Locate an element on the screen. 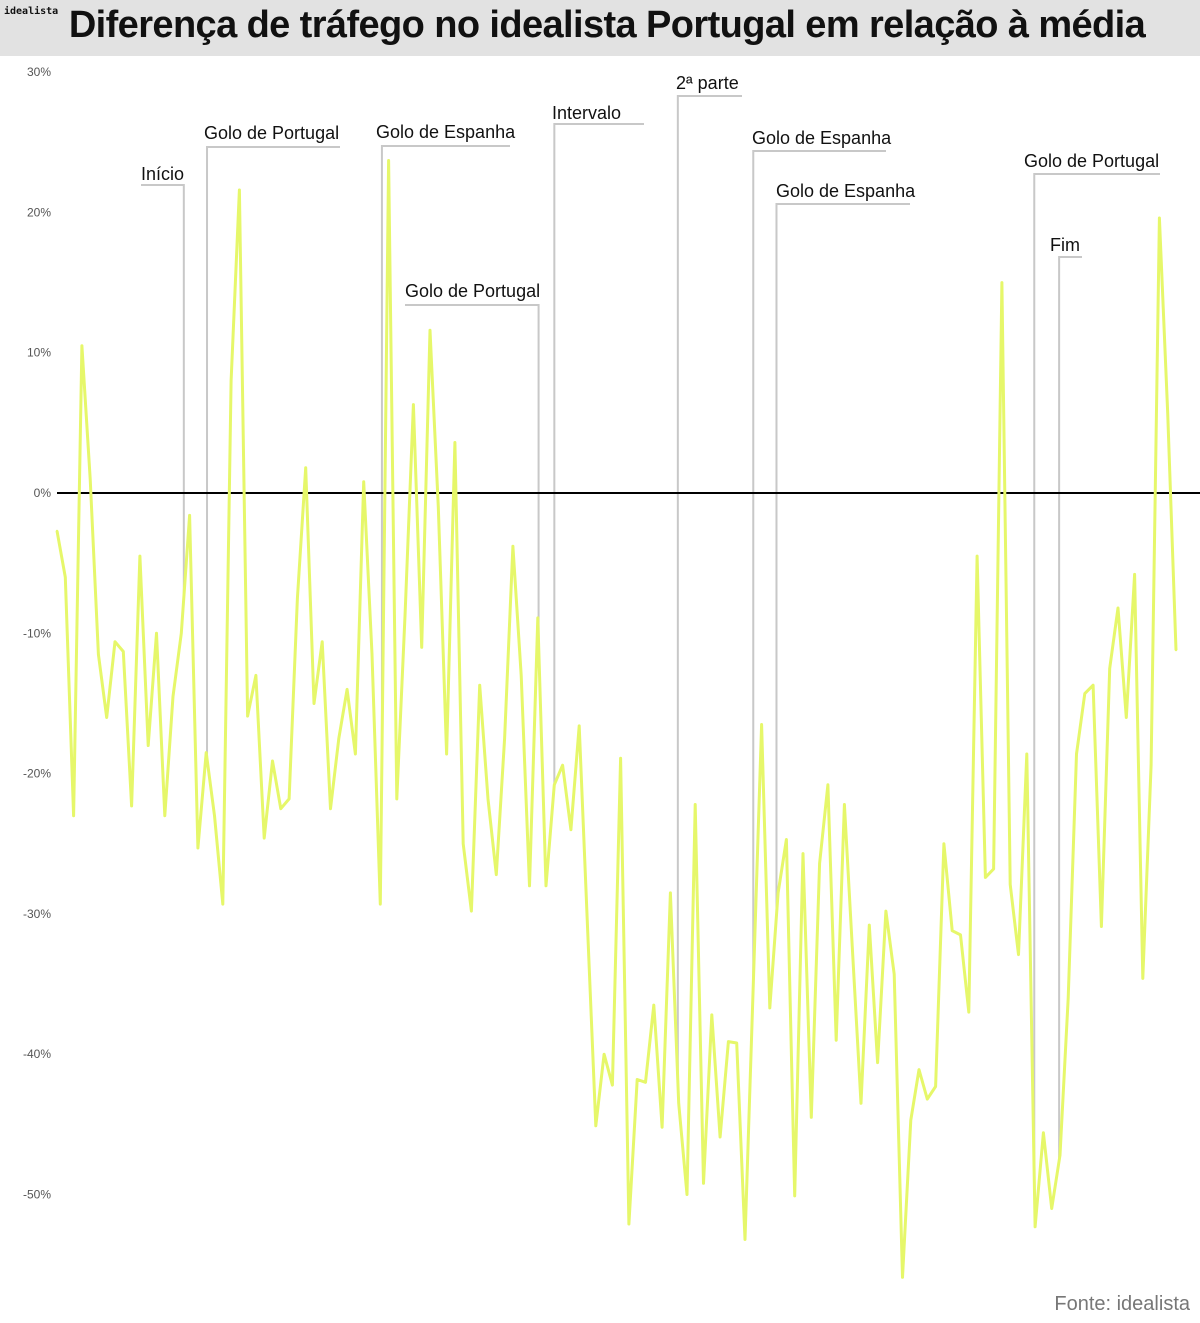 The width and height of the screenshot is (1200, 1323). chart-header is located at coordinates (600, 28).